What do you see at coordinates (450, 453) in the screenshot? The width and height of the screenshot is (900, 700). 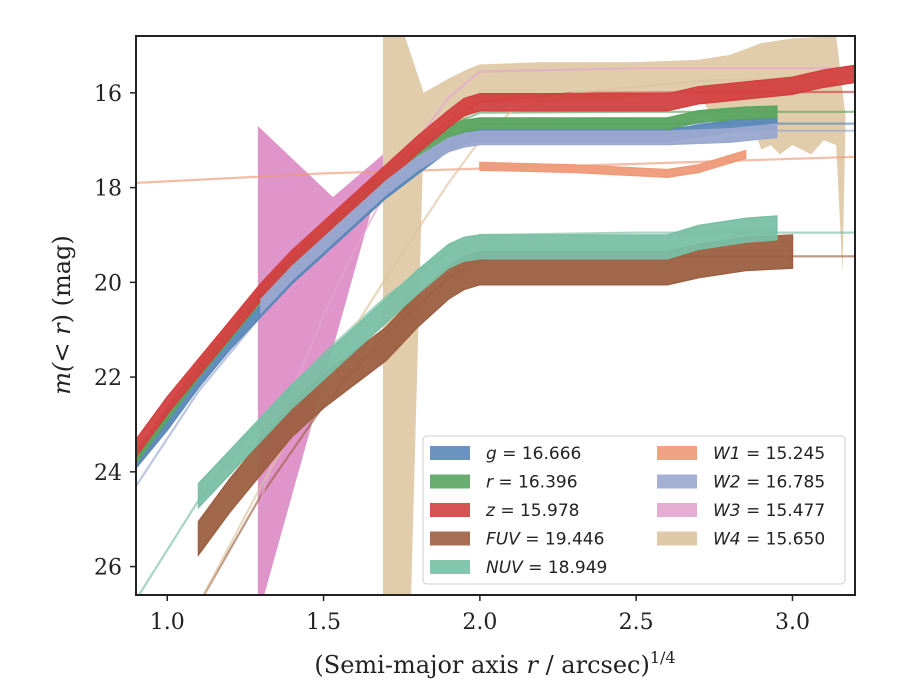 I see `legend-swatch-g` at bounding box center [450, 453].